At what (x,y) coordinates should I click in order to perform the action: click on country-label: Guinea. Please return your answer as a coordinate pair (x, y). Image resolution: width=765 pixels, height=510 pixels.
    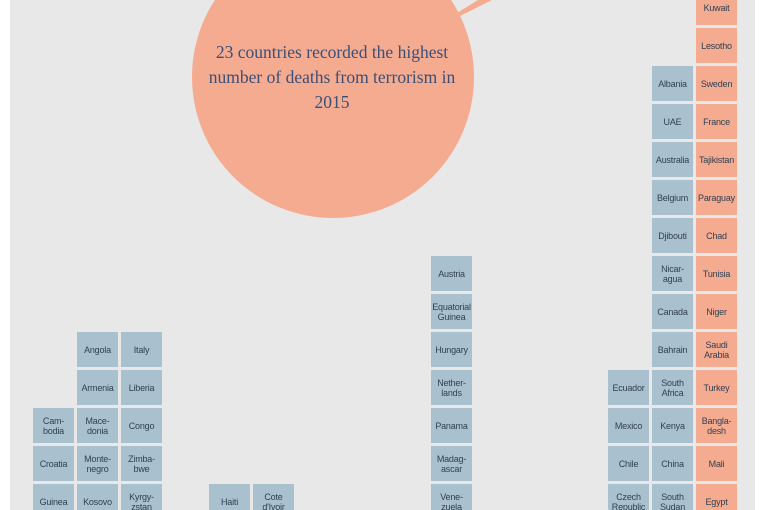
    Looking at the image, I should click on (53, 501).